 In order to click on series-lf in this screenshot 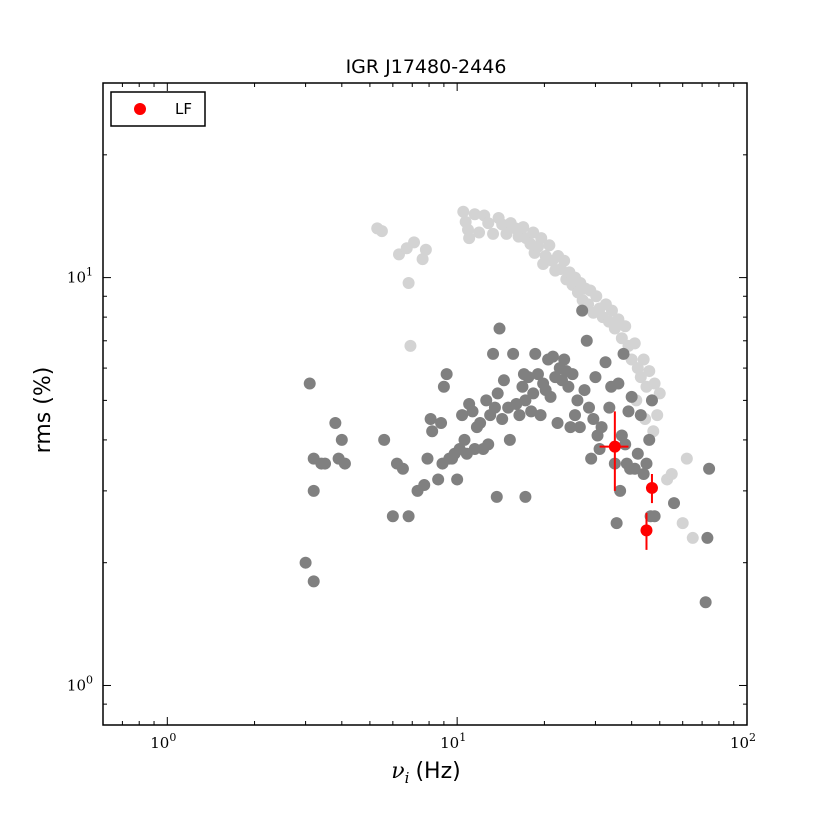, I will do `click(628, 480)`.